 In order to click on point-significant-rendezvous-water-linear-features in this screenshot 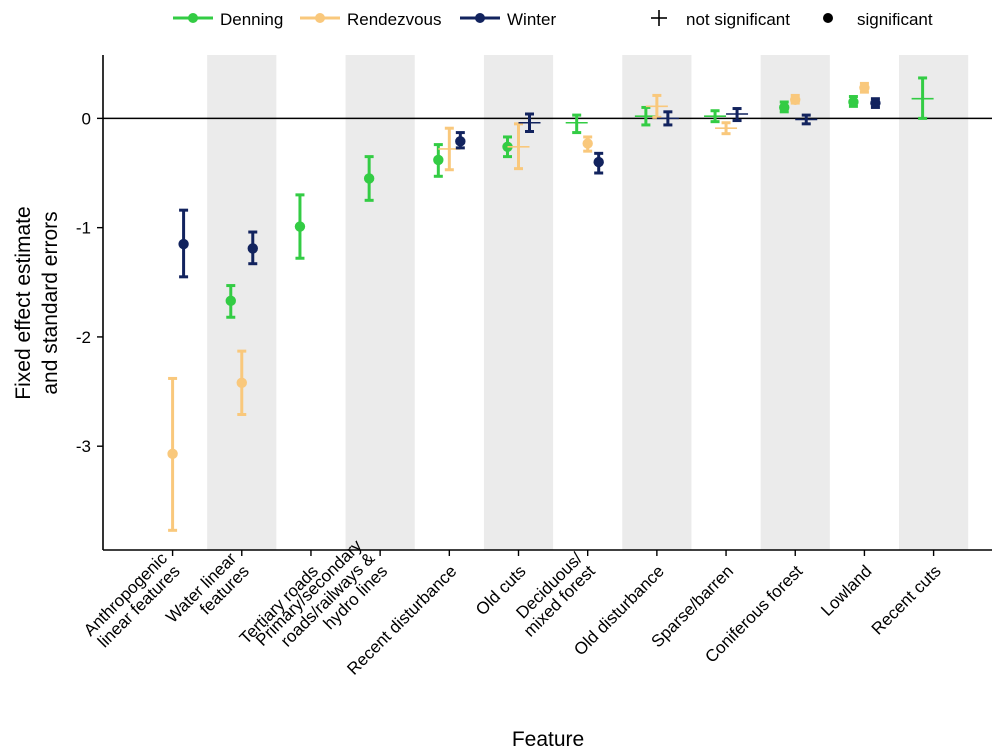, I will do `click(241, 383)`.